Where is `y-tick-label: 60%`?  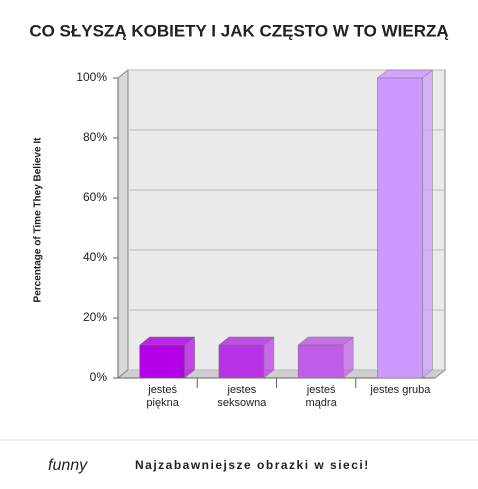
y-tick-label: 60% is located at coordinates (95, 197).